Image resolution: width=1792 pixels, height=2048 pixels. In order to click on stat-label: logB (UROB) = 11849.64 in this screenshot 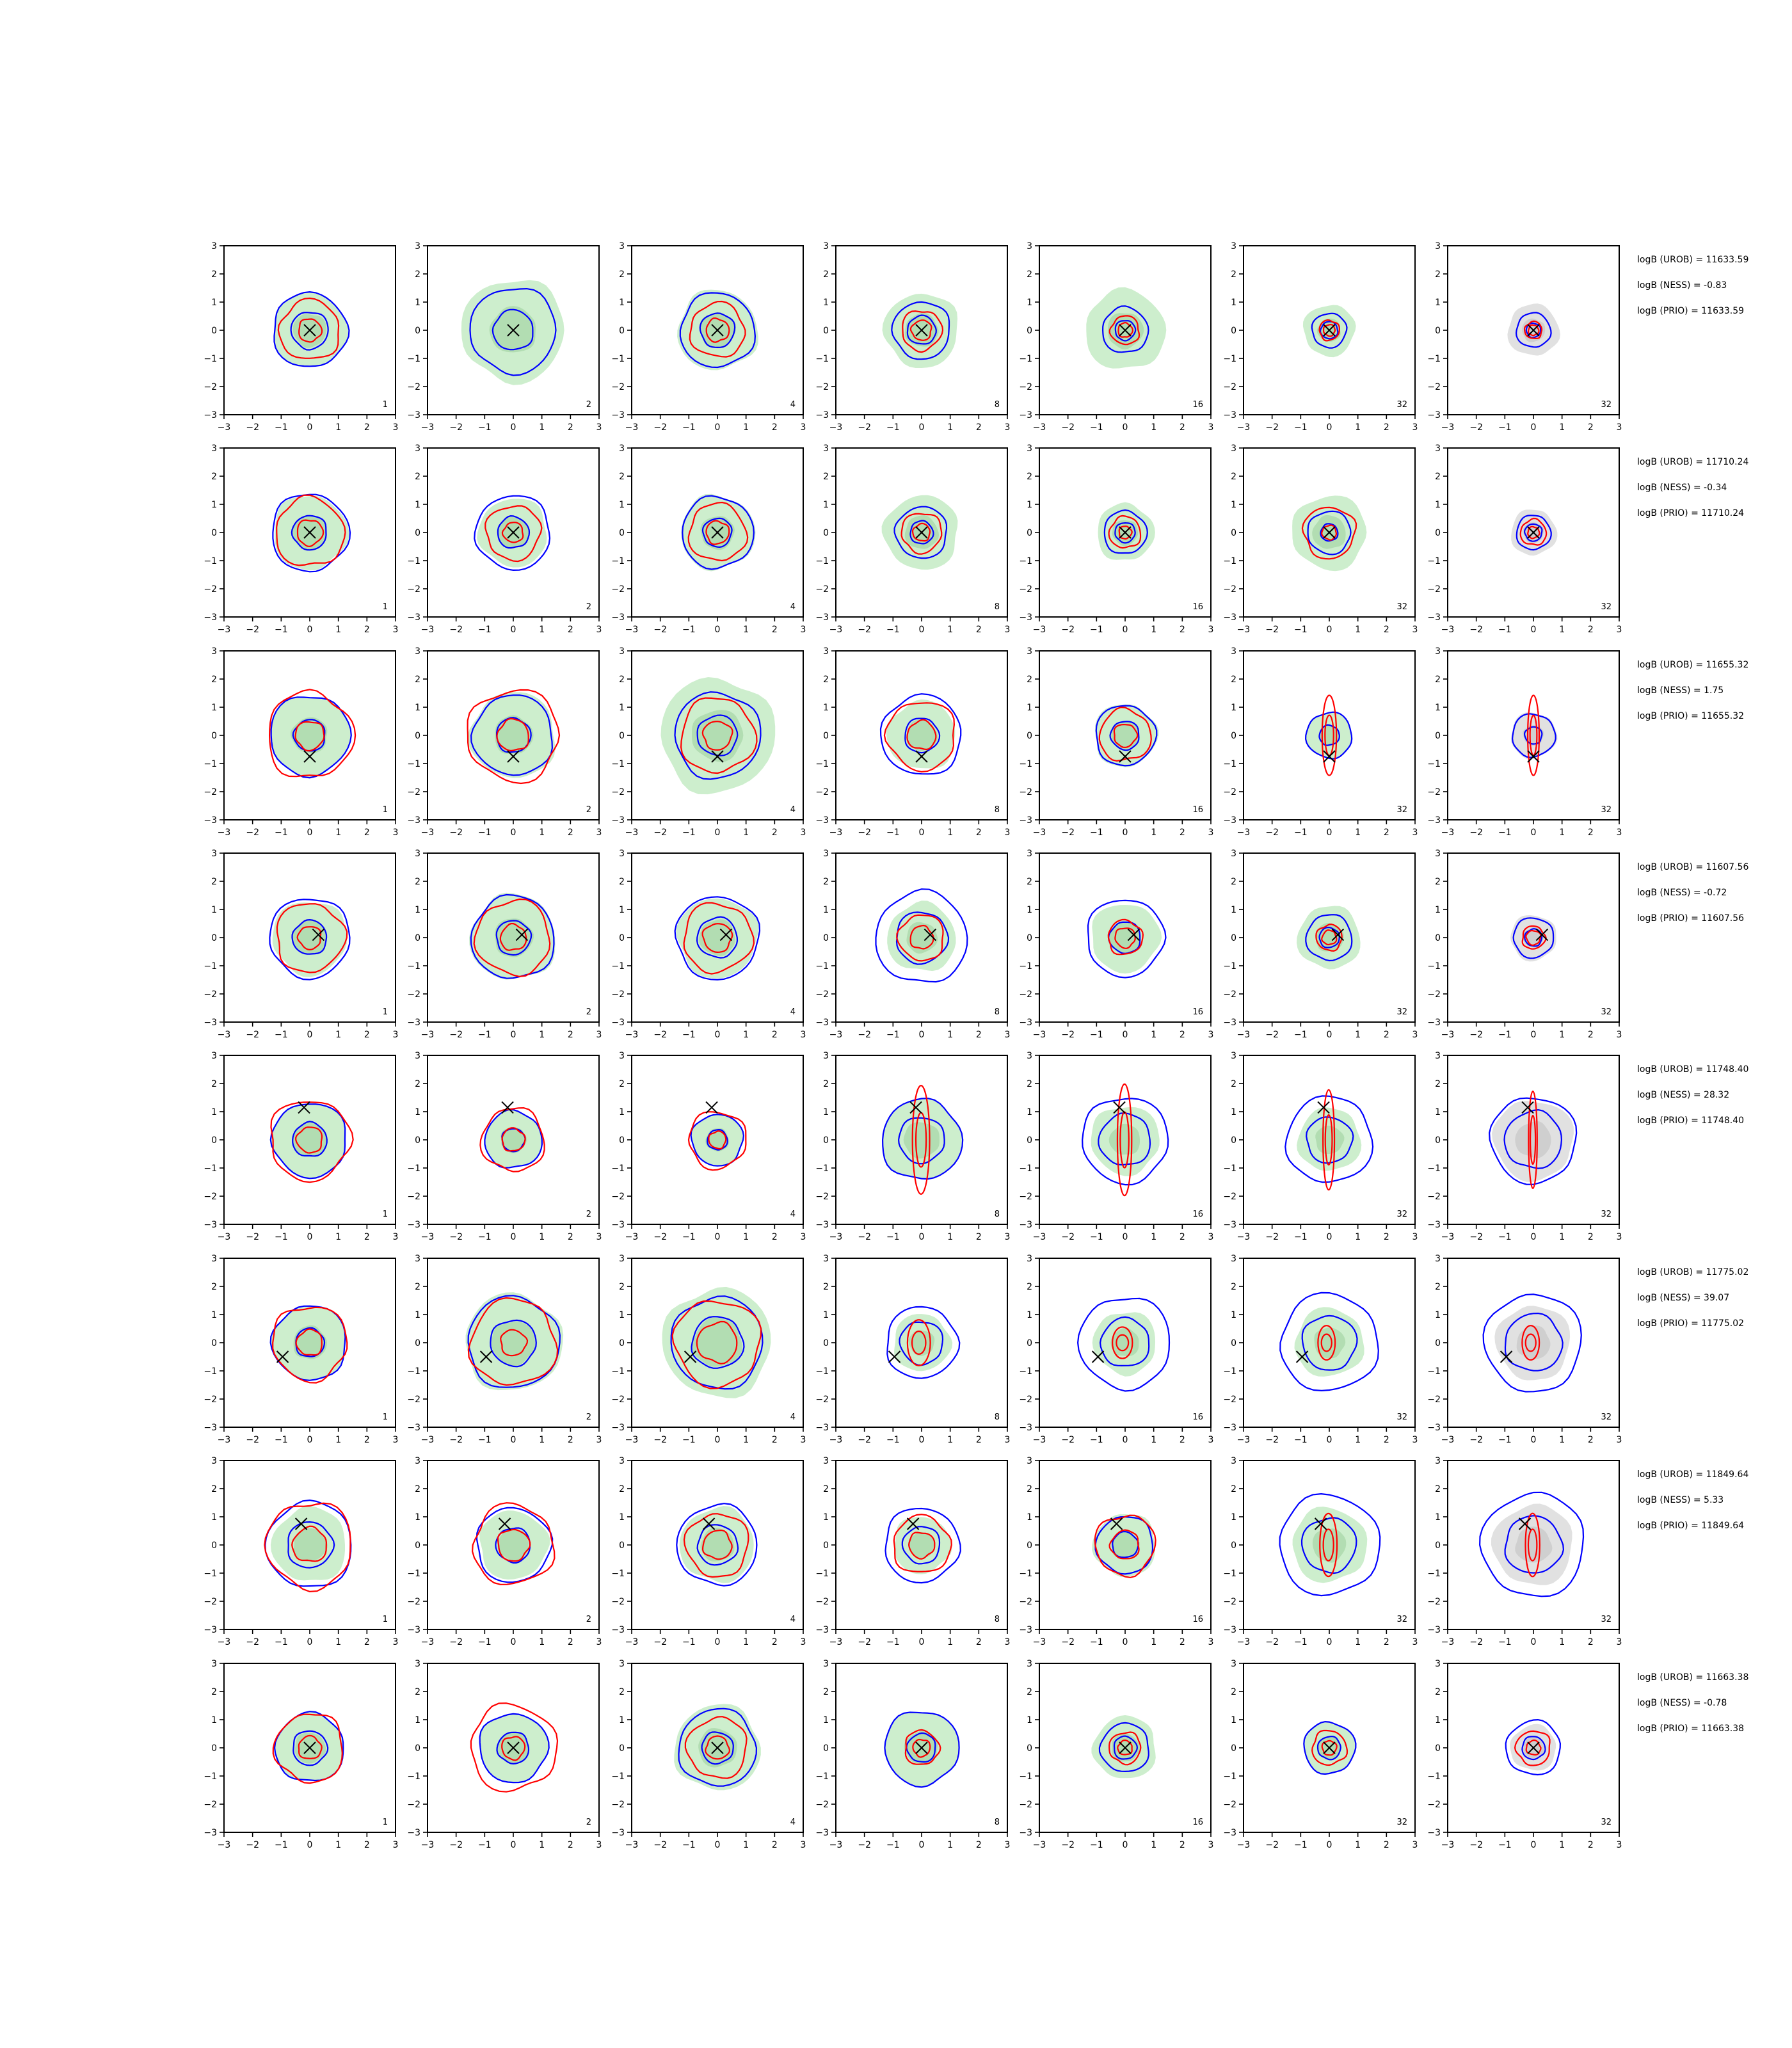, I will do `click(1692, 1474)`.